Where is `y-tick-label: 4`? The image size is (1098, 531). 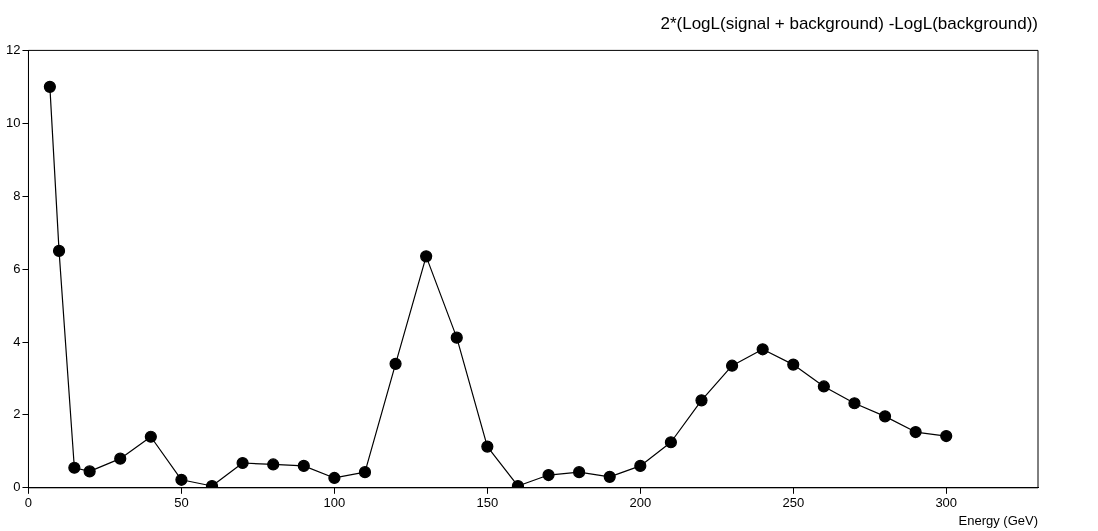
y-tick-label: 4 is located at coordinates (17, 341).